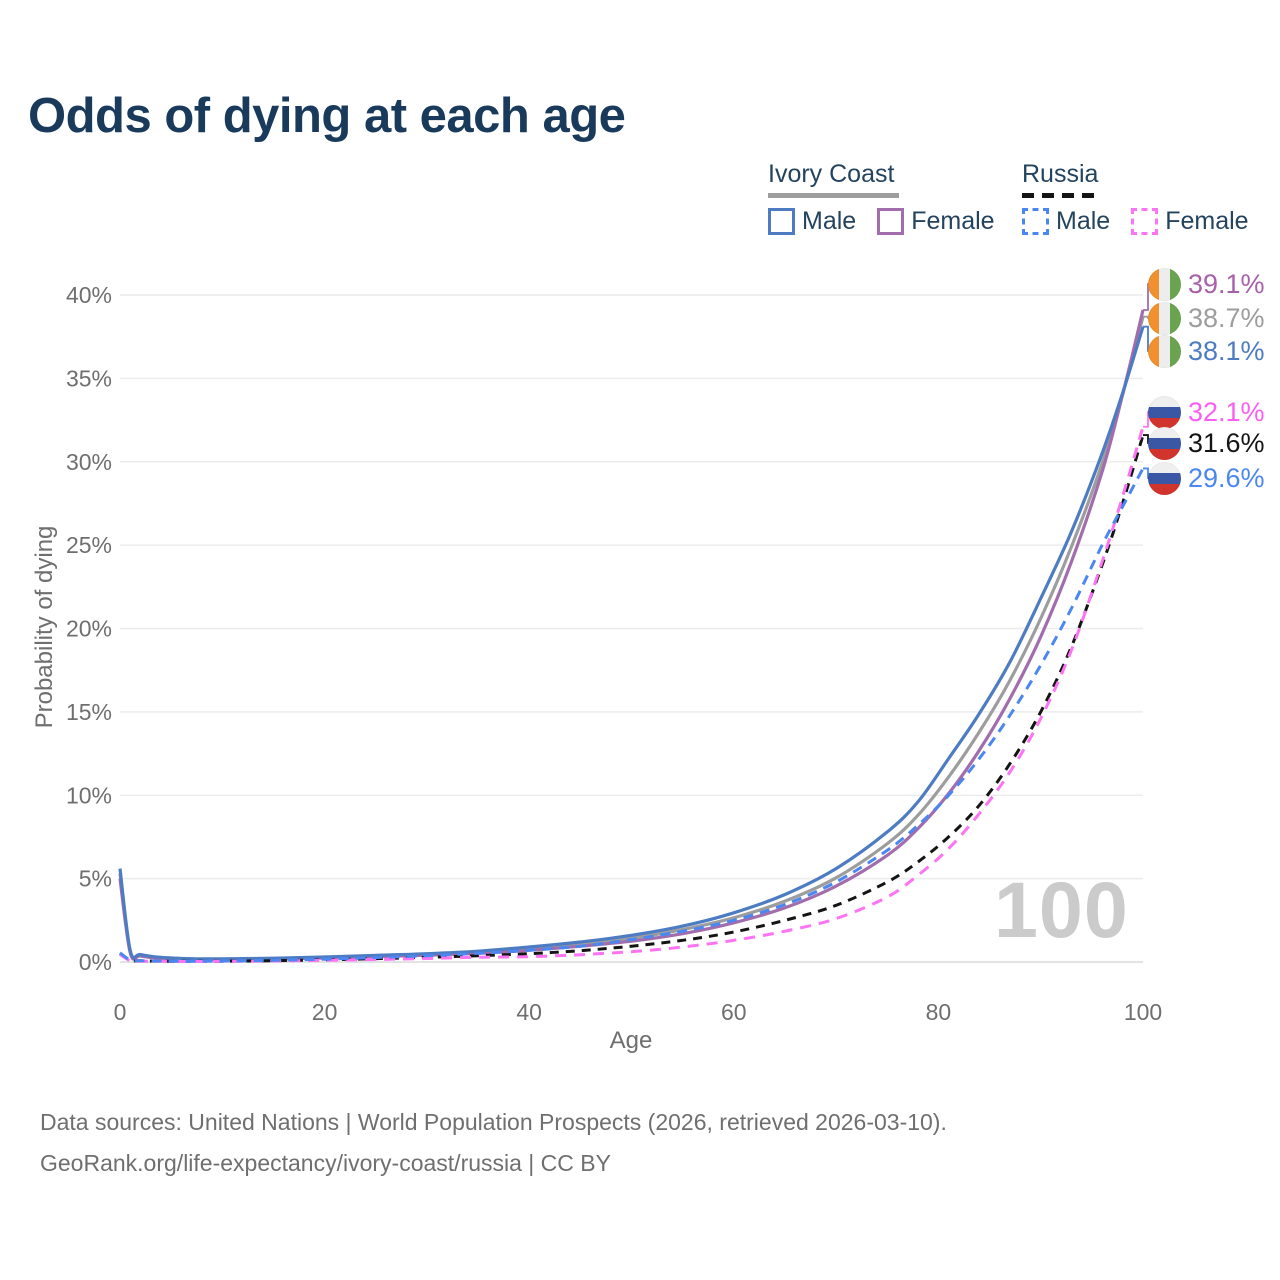  I want to click on y-tick-label: 10%, so click(89, 795).